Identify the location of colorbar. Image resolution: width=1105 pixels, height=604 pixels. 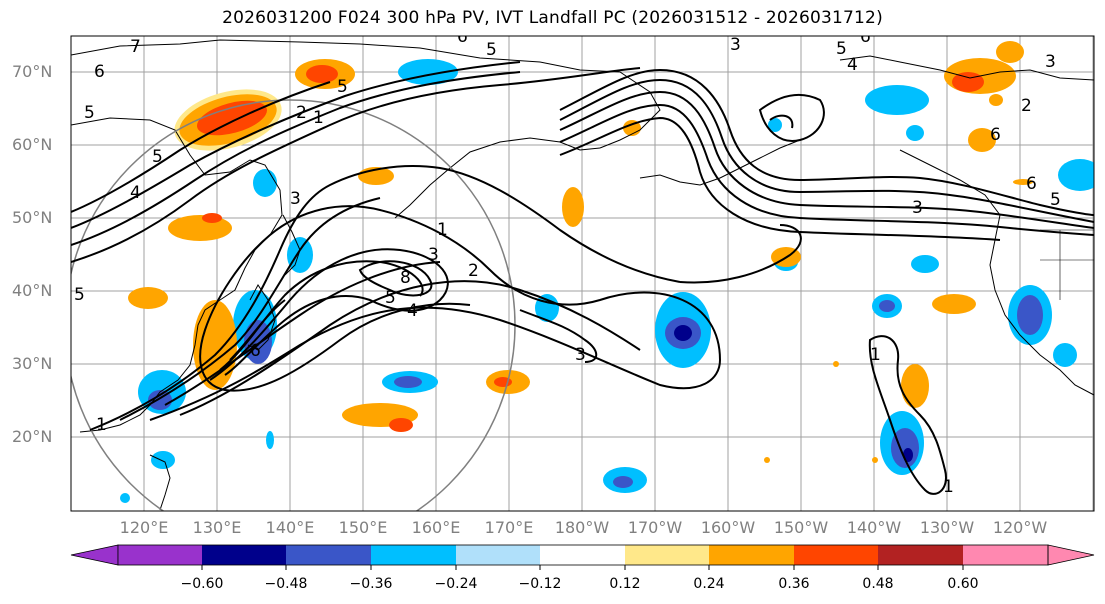
(582, 557).